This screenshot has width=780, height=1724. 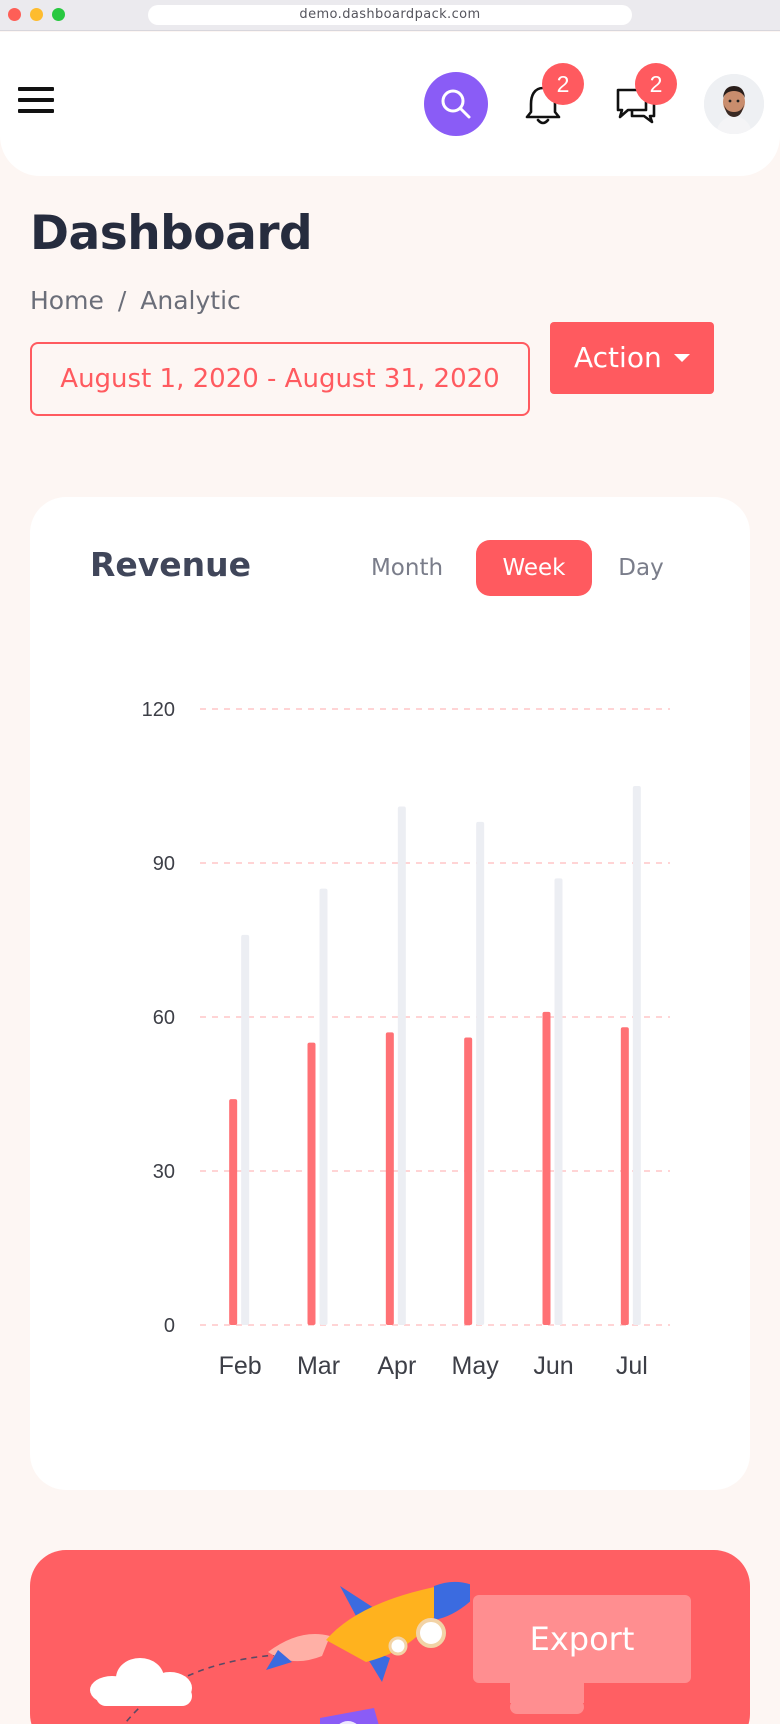 I want to click on monitor-base, so click(x=547, y=1707).